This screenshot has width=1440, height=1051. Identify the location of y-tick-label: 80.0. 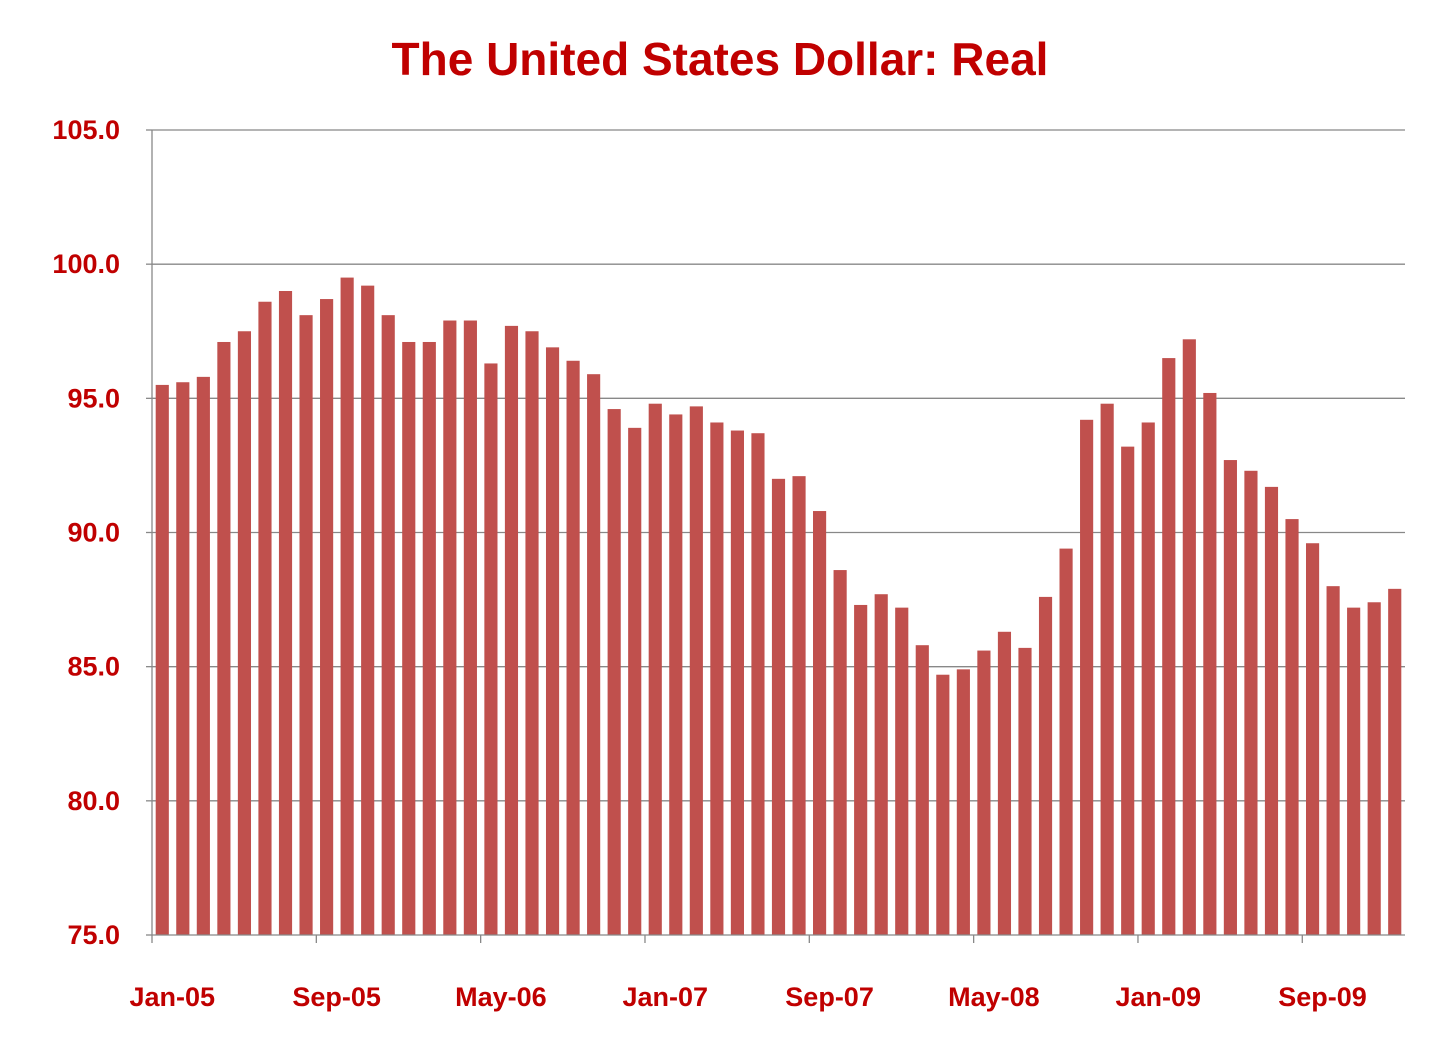
(93, 801).